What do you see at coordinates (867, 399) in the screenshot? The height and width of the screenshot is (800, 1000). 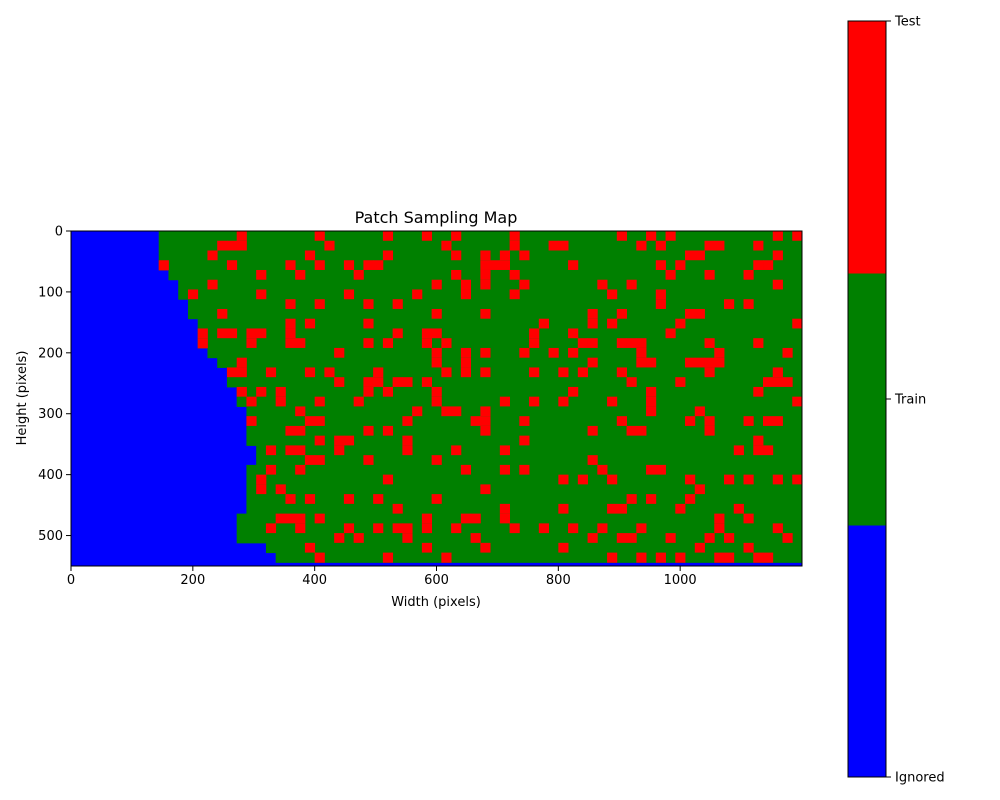 I see `colorbar-segment-train` at bounding box center [867, 399].